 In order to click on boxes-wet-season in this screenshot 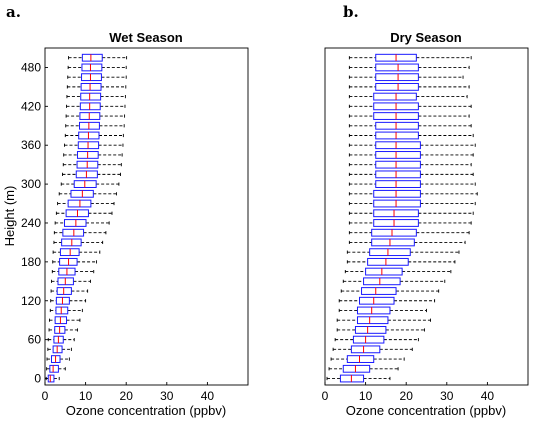, I will do `click(86, 218)`.